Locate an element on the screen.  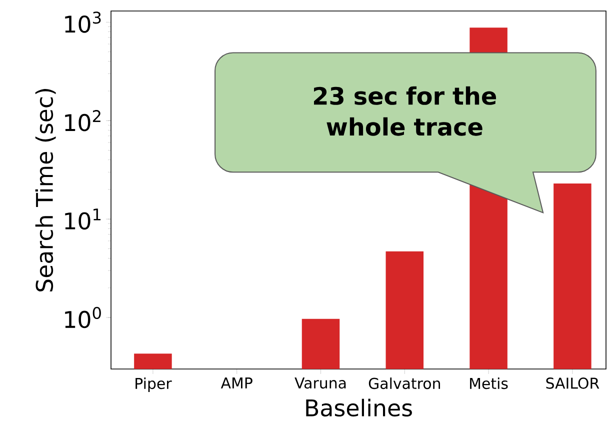
x-tick-label: AMP is located at coordinates (236, 383).